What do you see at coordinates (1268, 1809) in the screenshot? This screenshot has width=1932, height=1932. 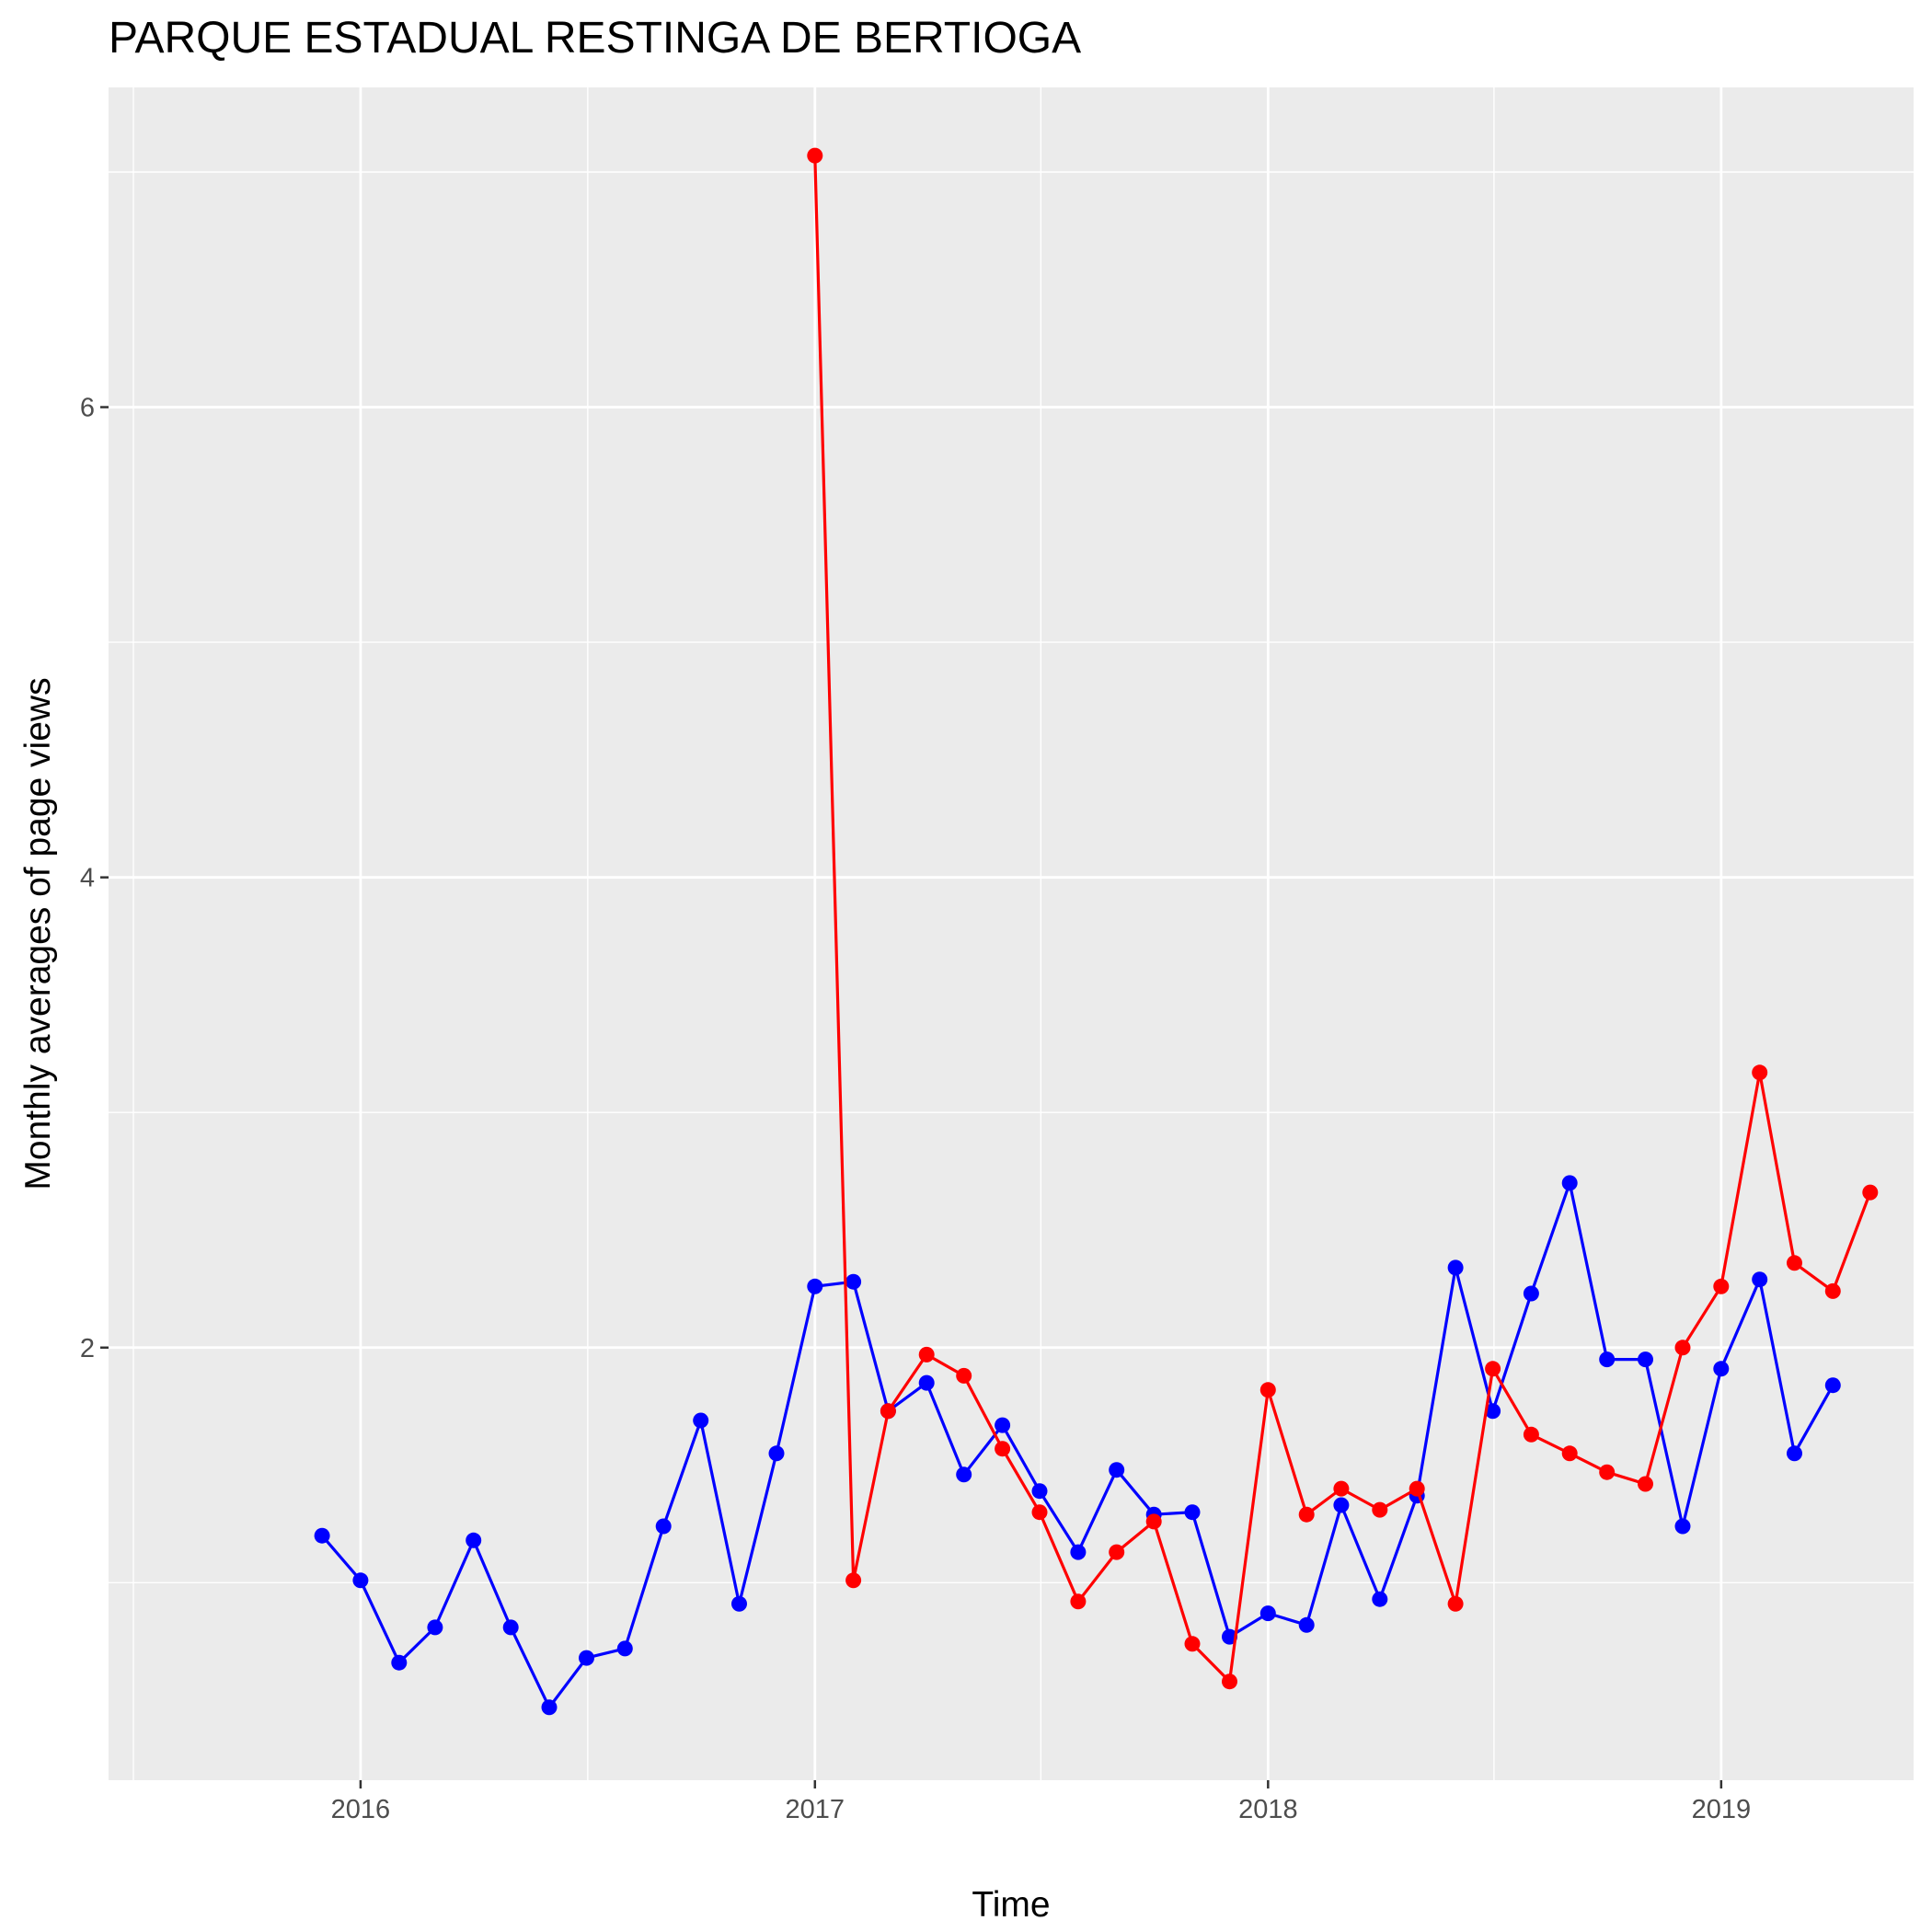 I see `x-tick-label: 2018` at bounding box center [1268, 1809].